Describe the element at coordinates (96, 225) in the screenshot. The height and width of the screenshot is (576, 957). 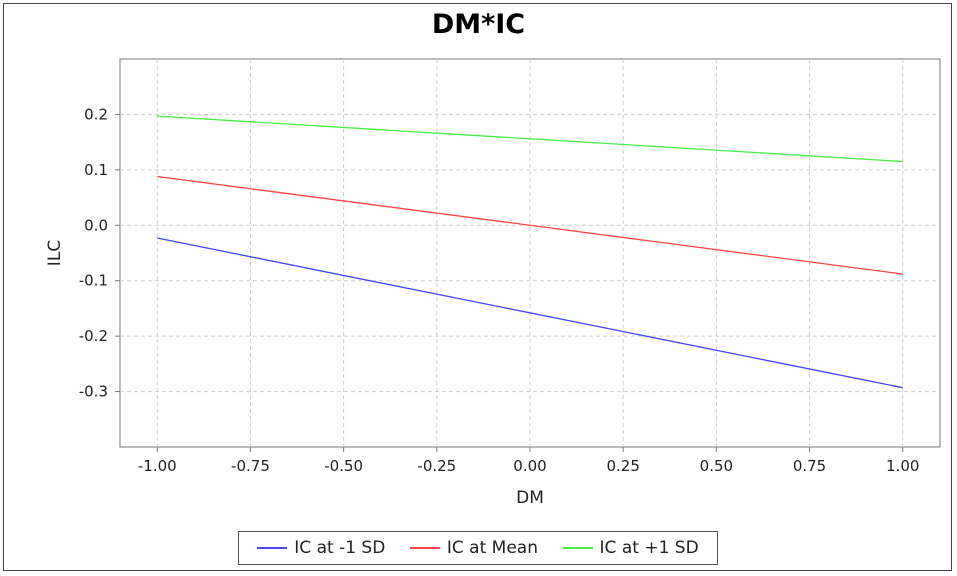
I see `y-tick-label: 0.0` at that location.